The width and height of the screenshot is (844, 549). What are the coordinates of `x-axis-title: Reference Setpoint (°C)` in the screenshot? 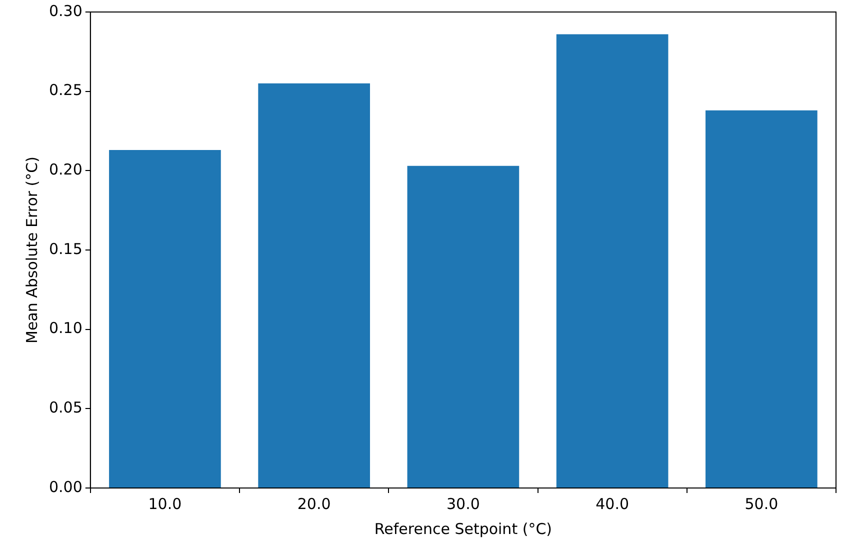 It's located at (463, 529).